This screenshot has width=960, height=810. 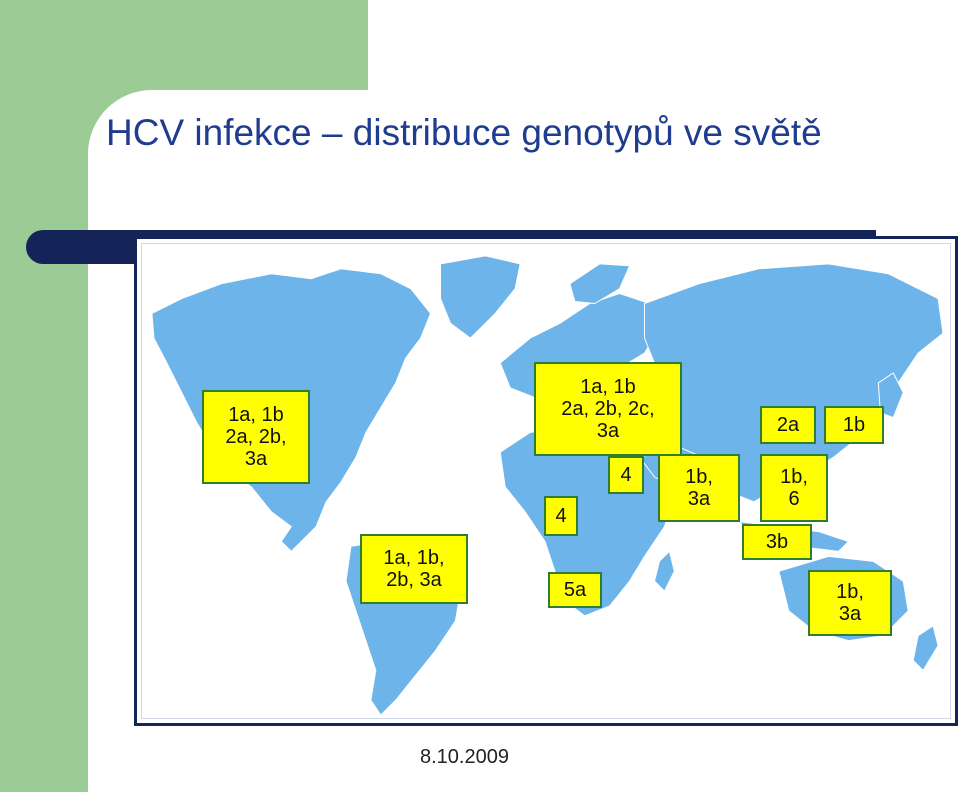 I want to click on genotype-label-west-africa: 4, so click(x=561, y=516).